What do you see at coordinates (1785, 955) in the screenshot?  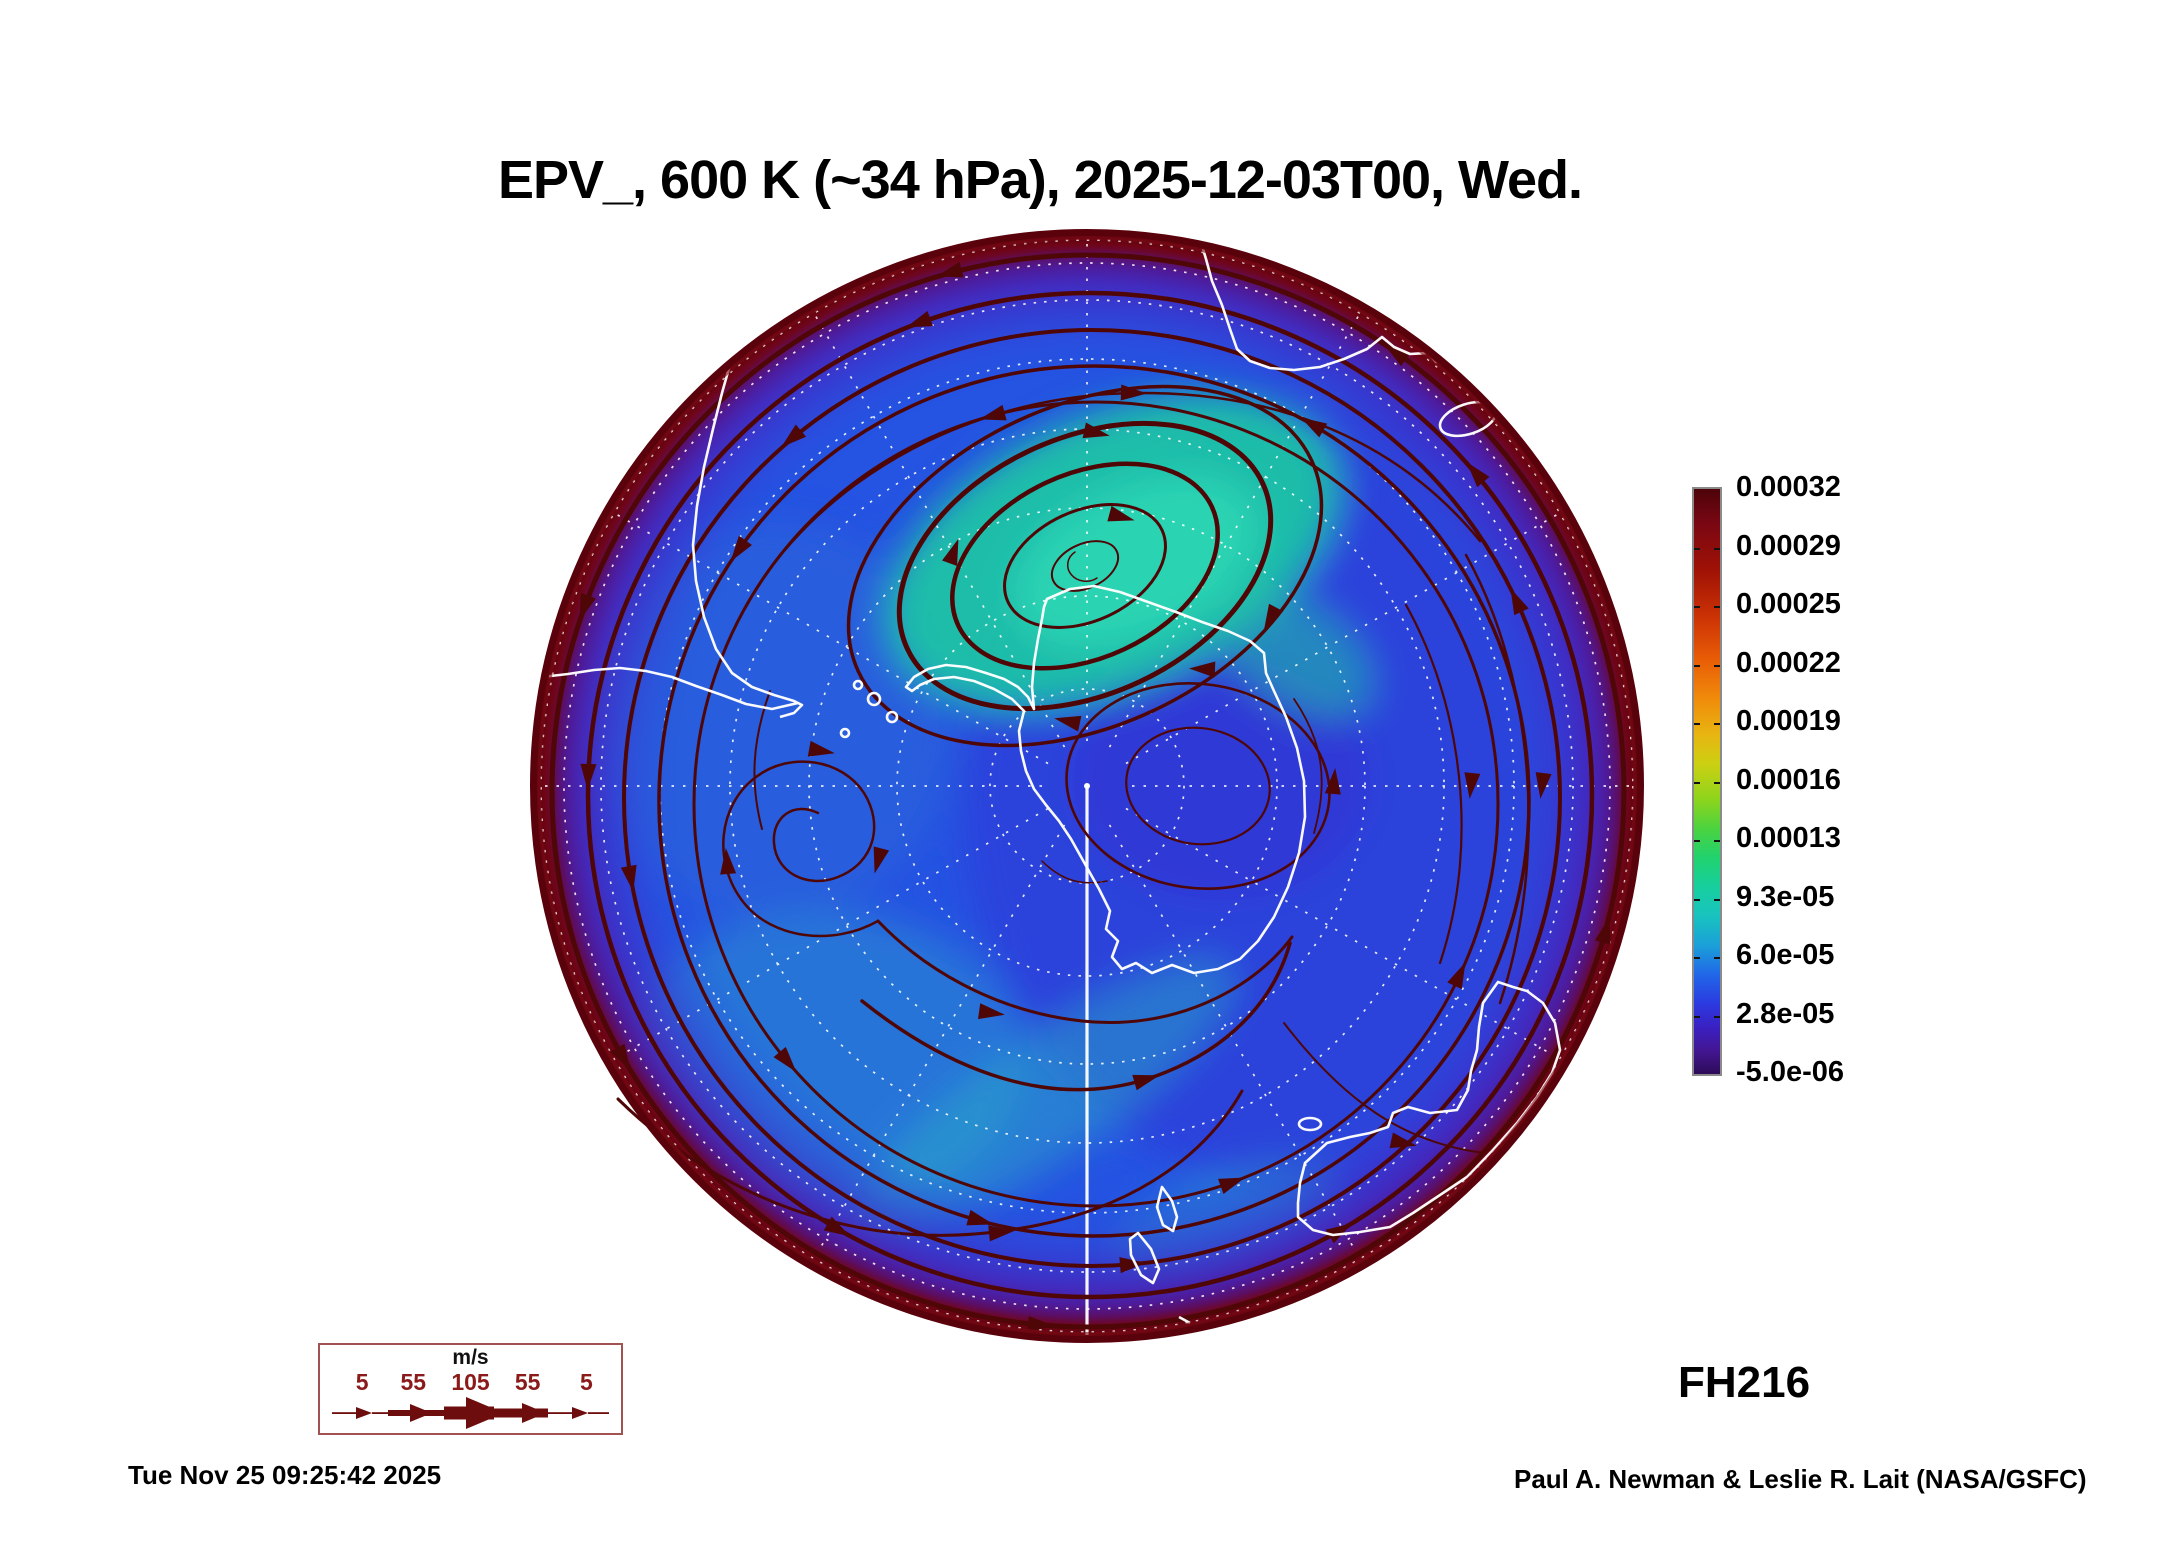 I see `colorbar-label: 6.0e-05` at bounding box center [1785, 955].